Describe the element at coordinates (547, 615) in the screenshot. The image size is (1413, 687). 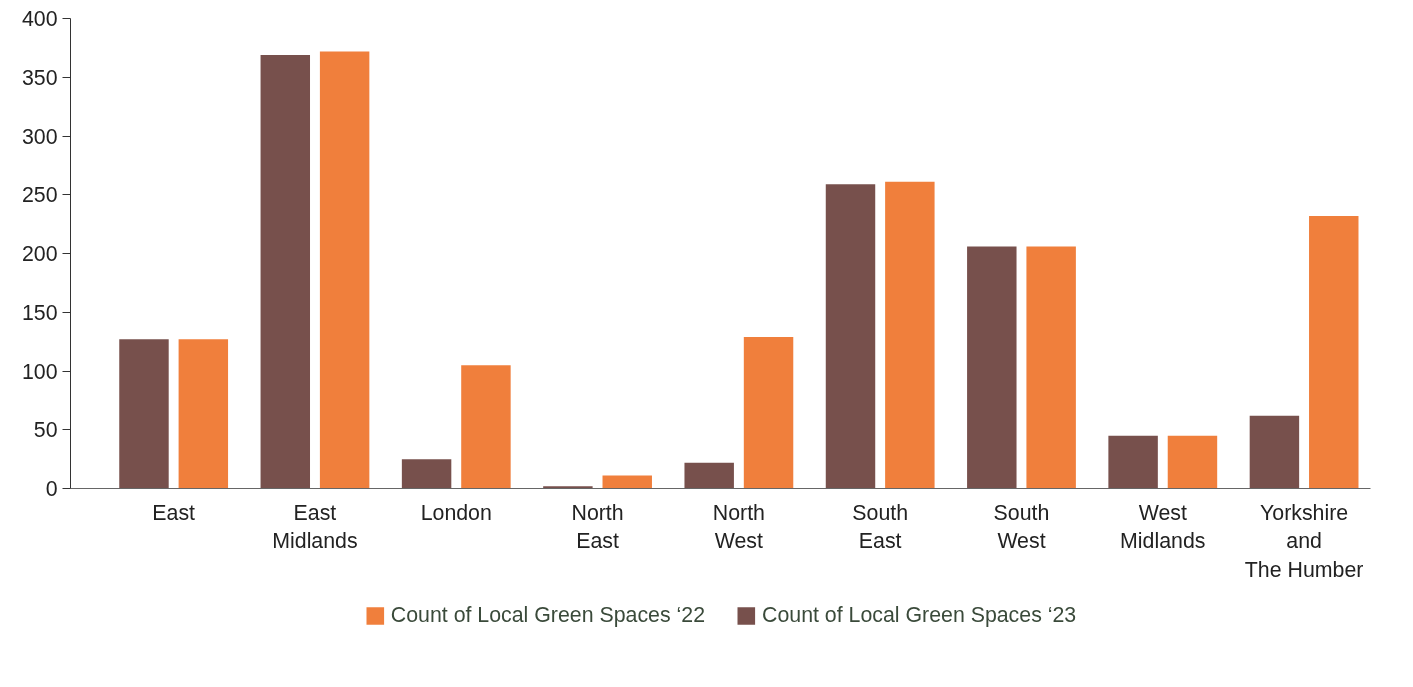
I see `legend-label: Count of Local Green Spaces ‘22` at that location.